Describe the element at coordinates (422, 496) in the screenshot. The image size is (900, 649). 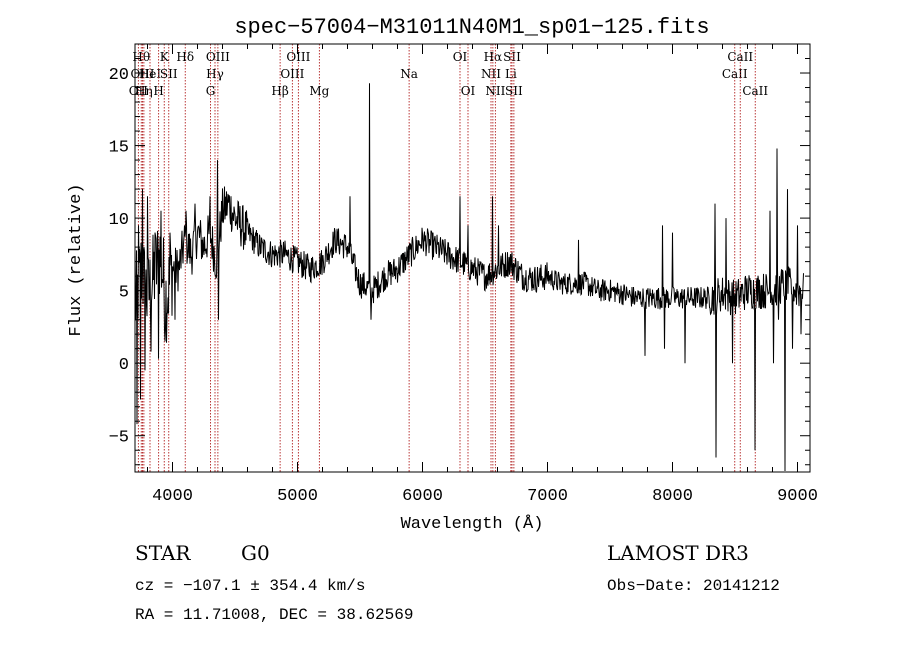
I see `x-tick-label: 6000` at that location.